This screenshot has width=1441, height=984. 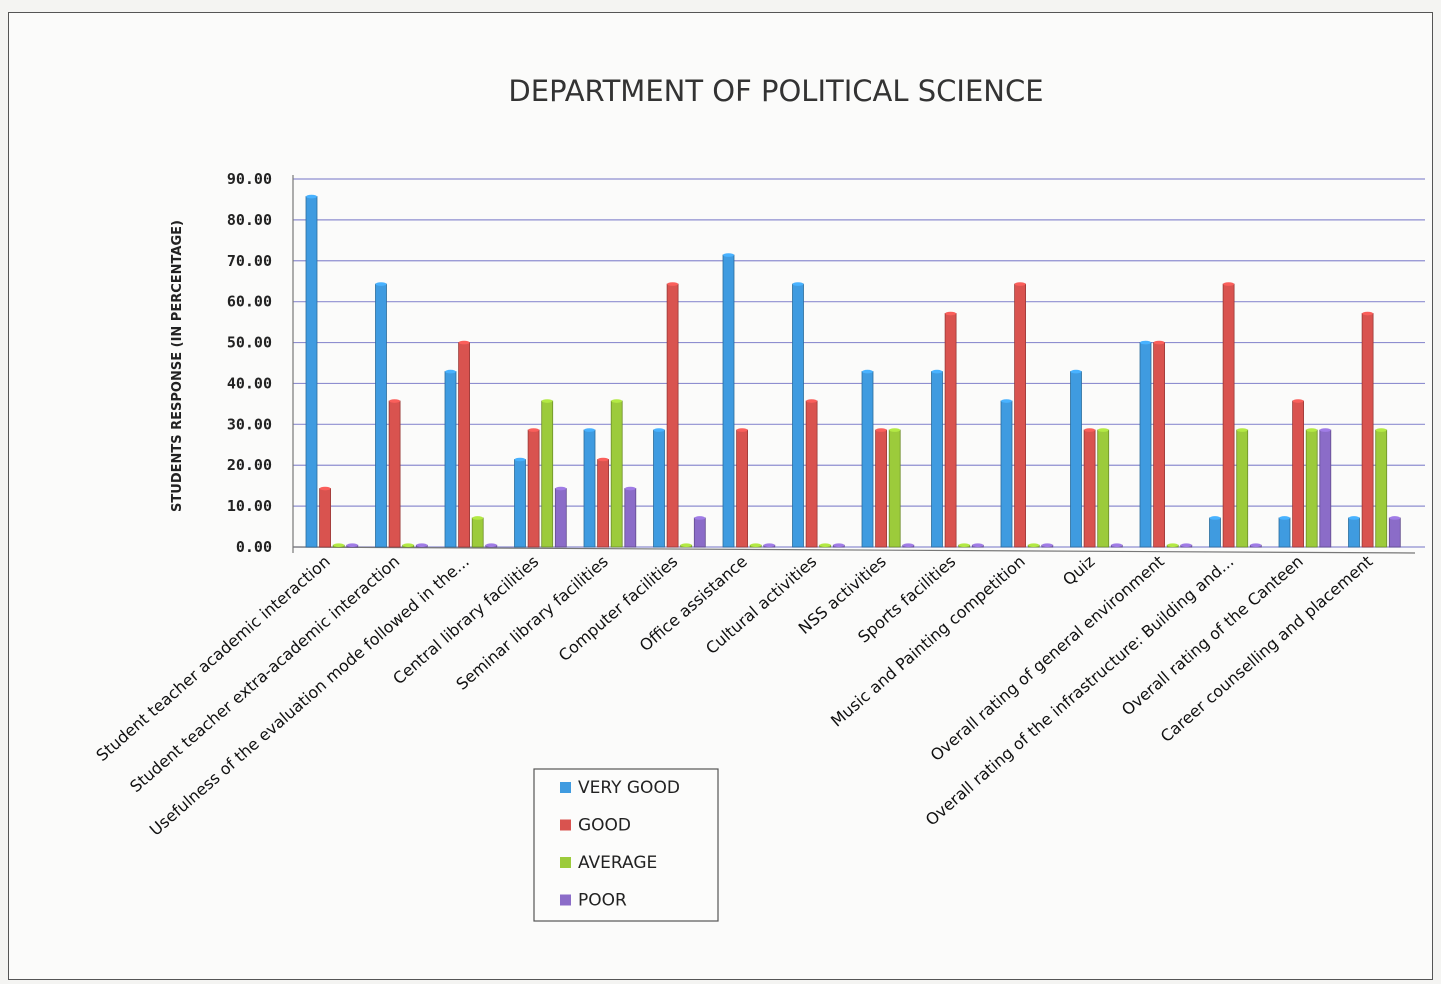 I want to click on legend-label: POOR, so click(x=602, y=901).